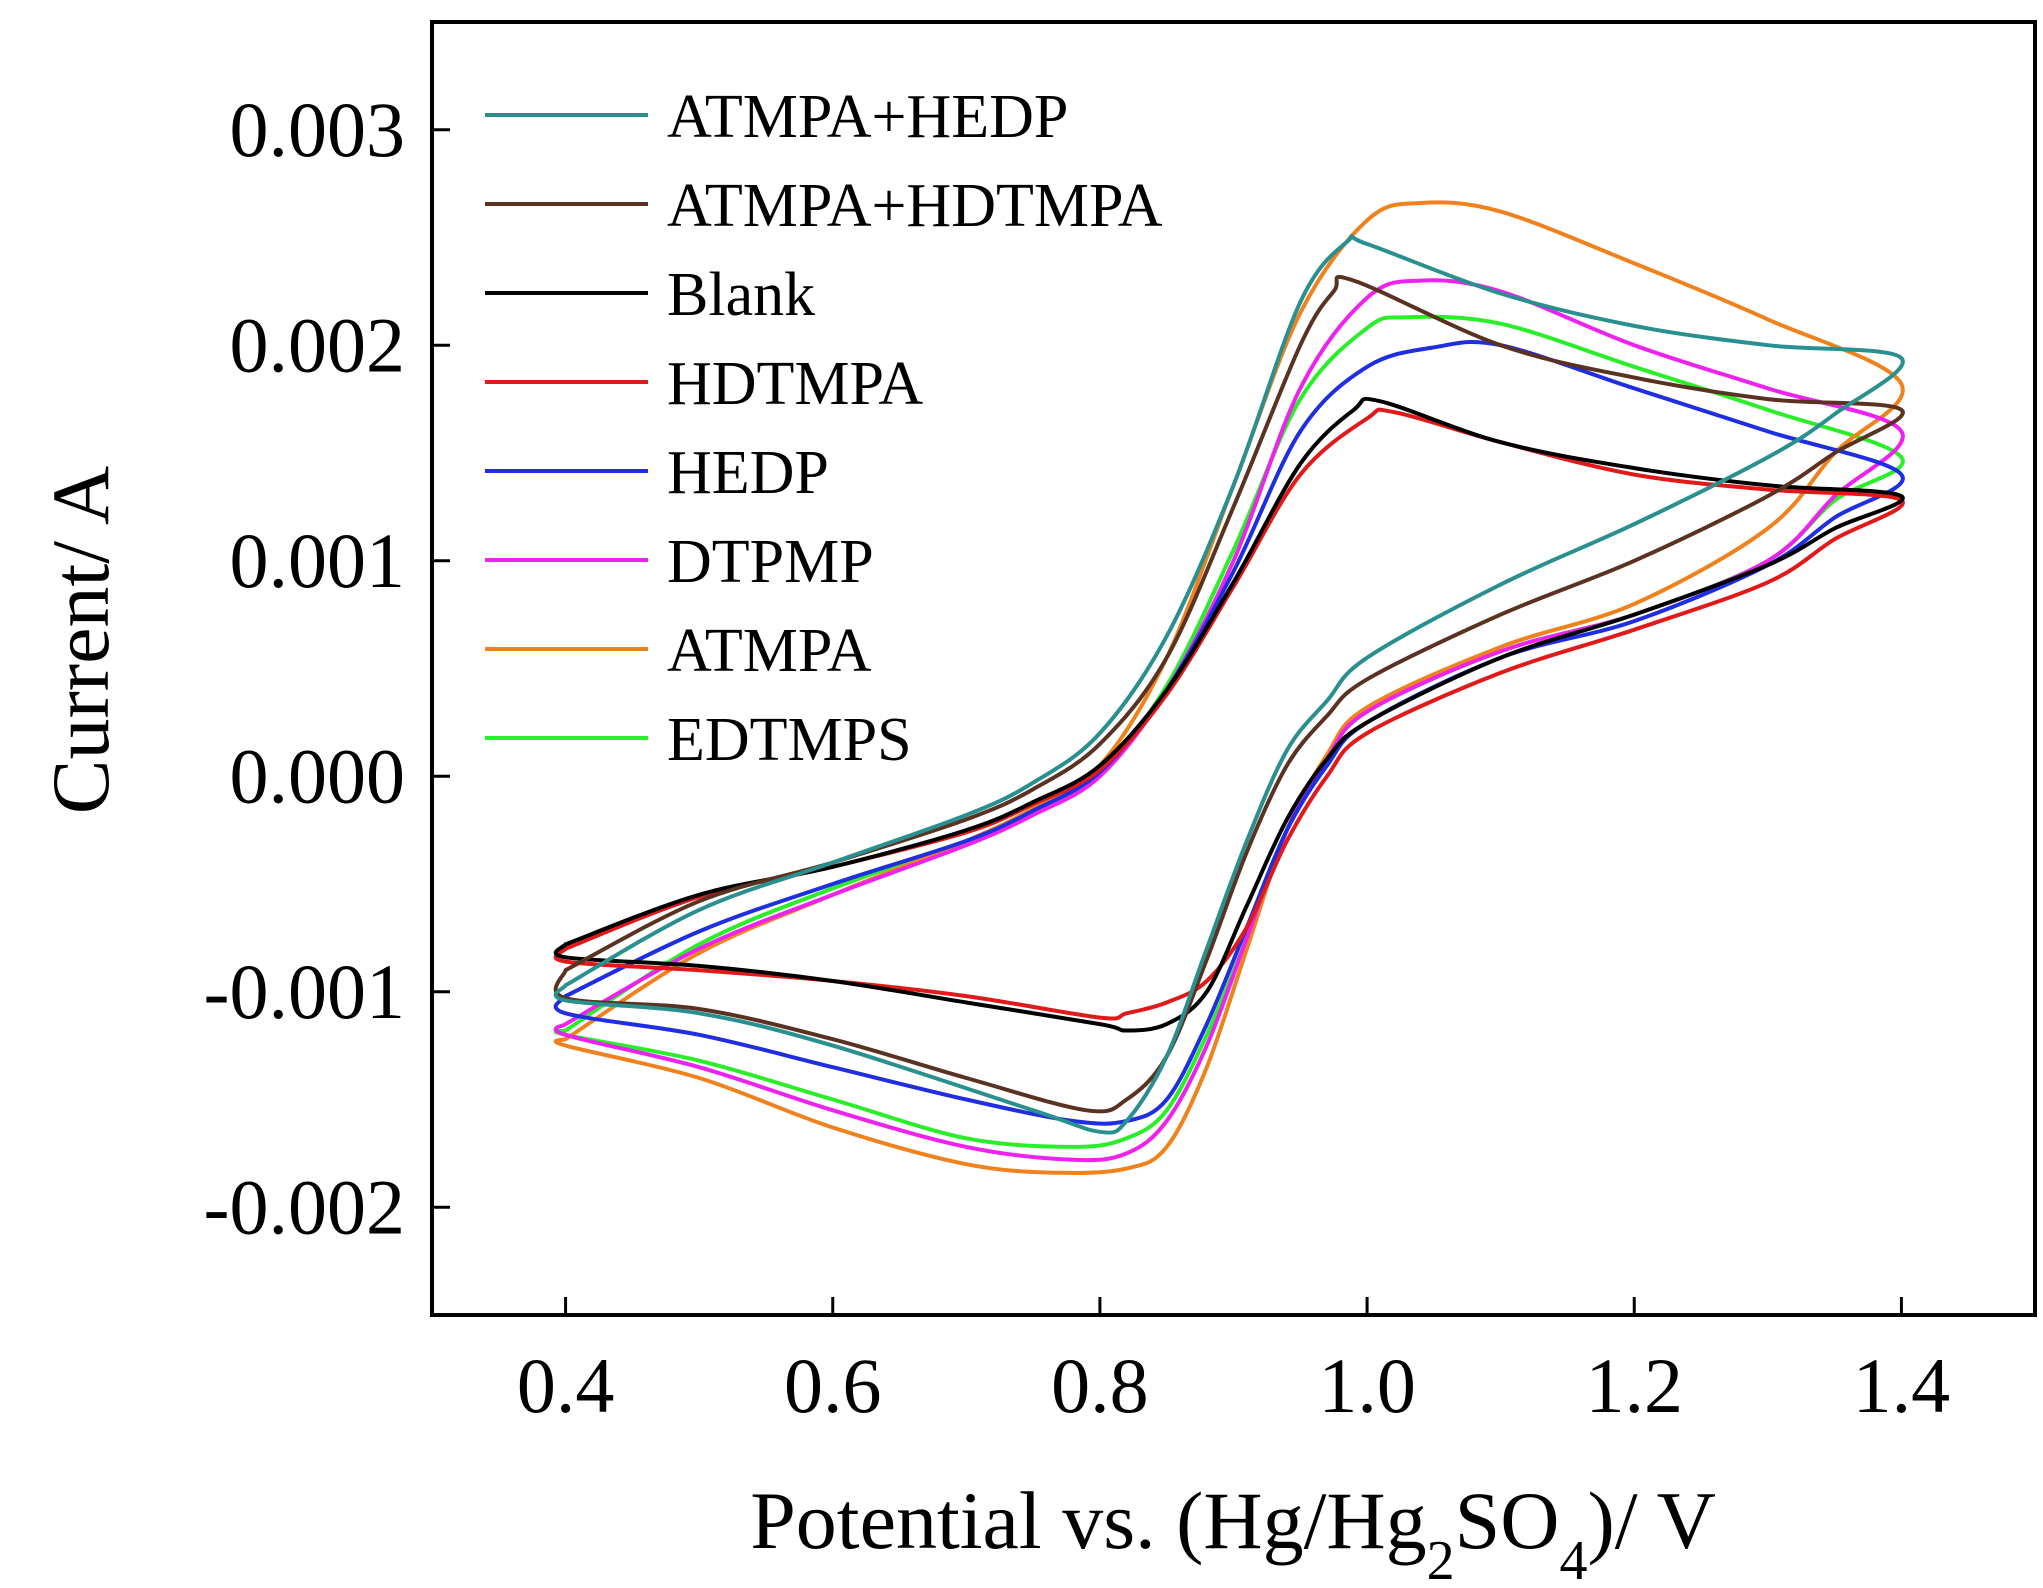  Describe the element at coordinates (915, 206) in the screenshot. I see `legend-label-atmpa-hdtmpa: ATMPA+HDTMPA` at that location.